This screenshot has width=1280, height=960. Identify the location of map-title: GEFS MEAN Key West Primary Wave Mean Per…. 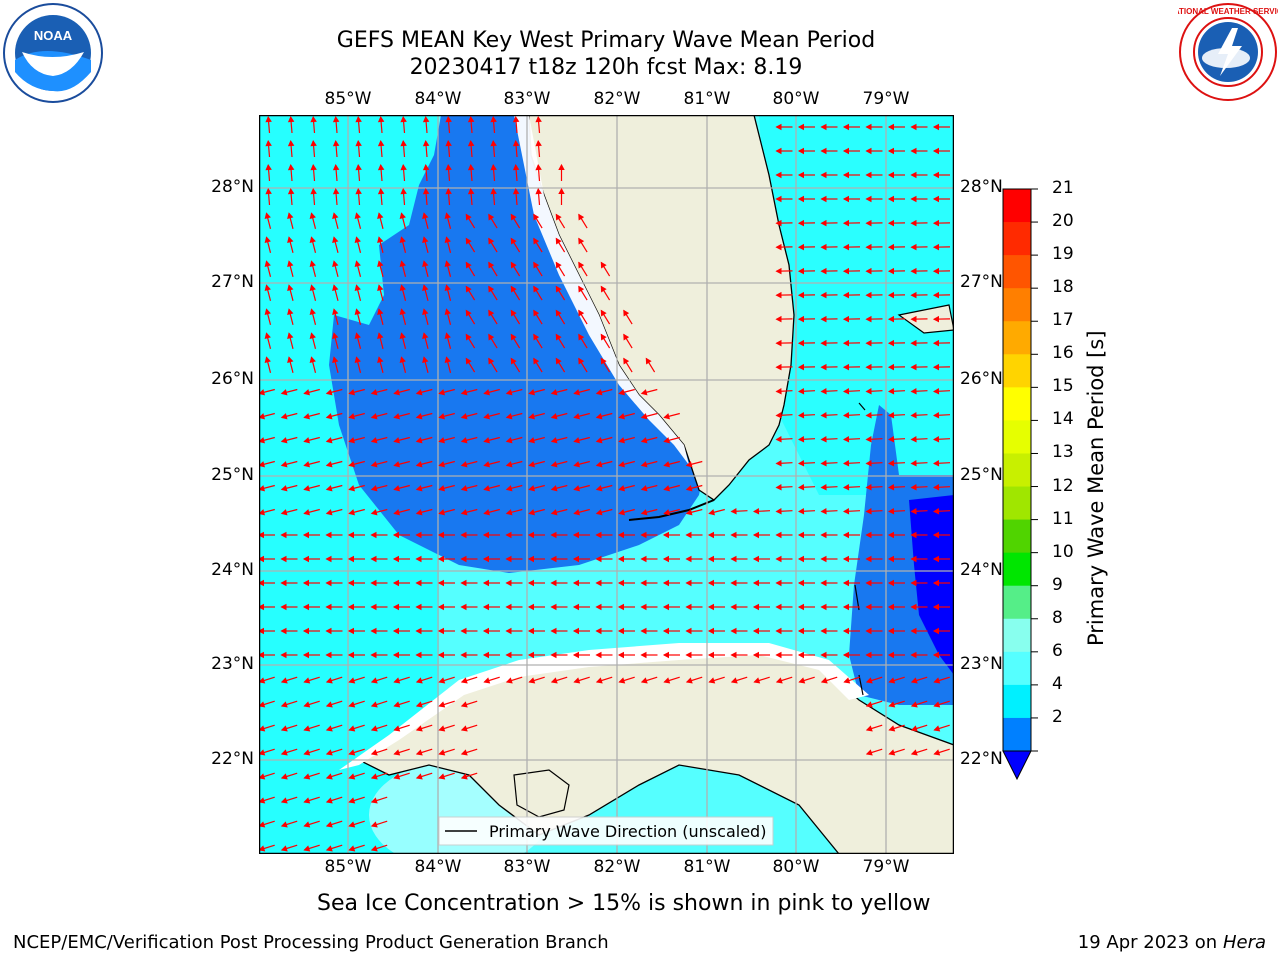
(606, 40).